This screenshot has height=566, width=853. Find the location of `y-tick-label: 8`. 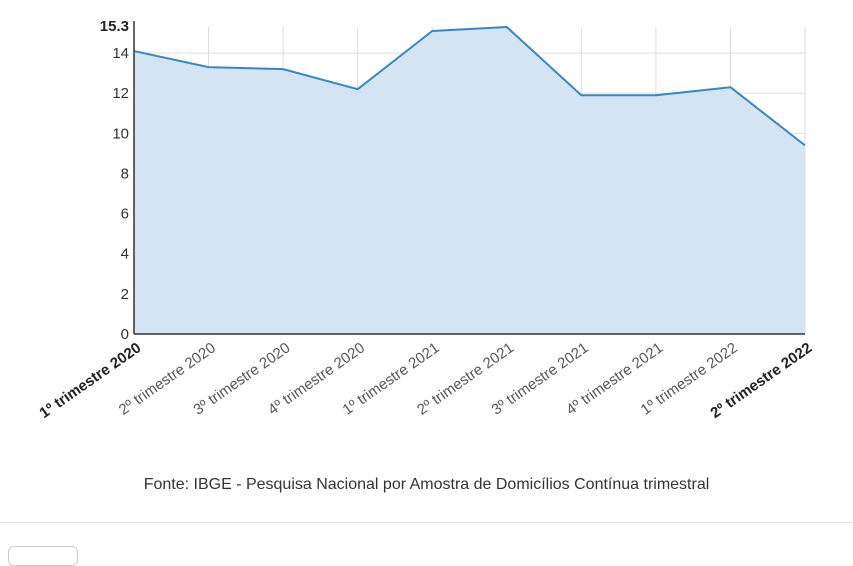

y-tick-label: 8 is located at coordinates (125, 173).